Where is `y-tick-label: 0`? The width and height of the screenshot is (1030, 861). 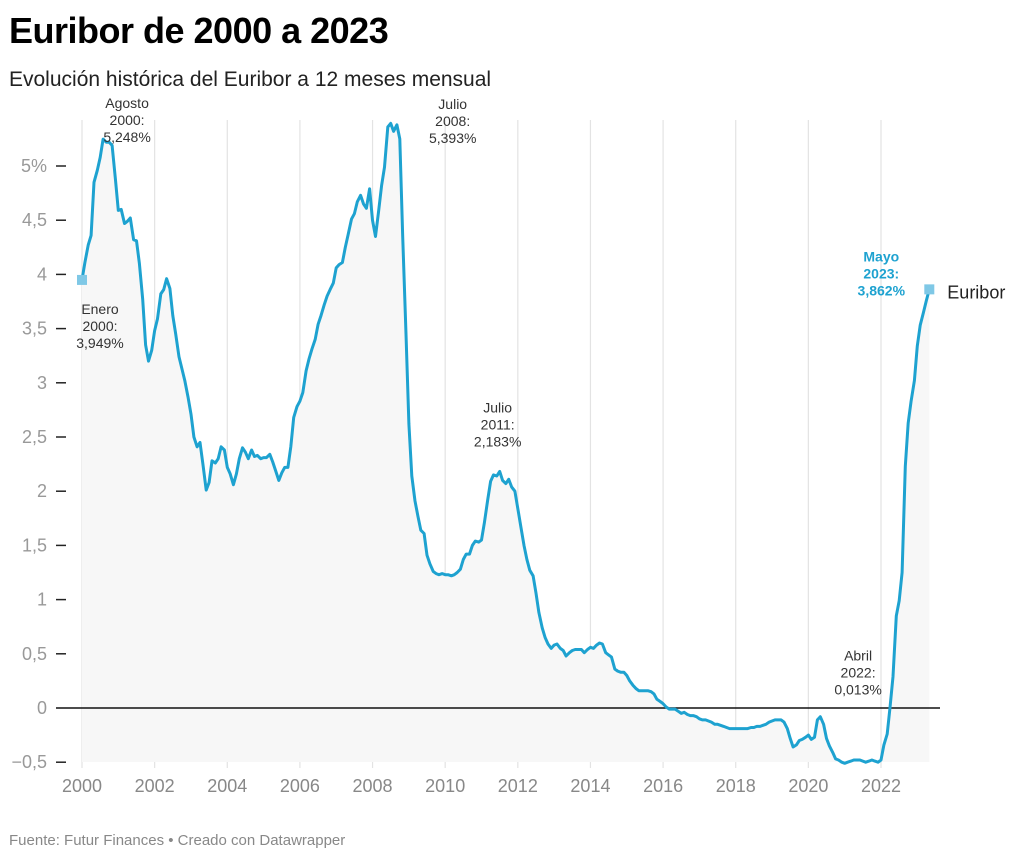 y-tick-label: 0 is located at coordinates (42, 708).